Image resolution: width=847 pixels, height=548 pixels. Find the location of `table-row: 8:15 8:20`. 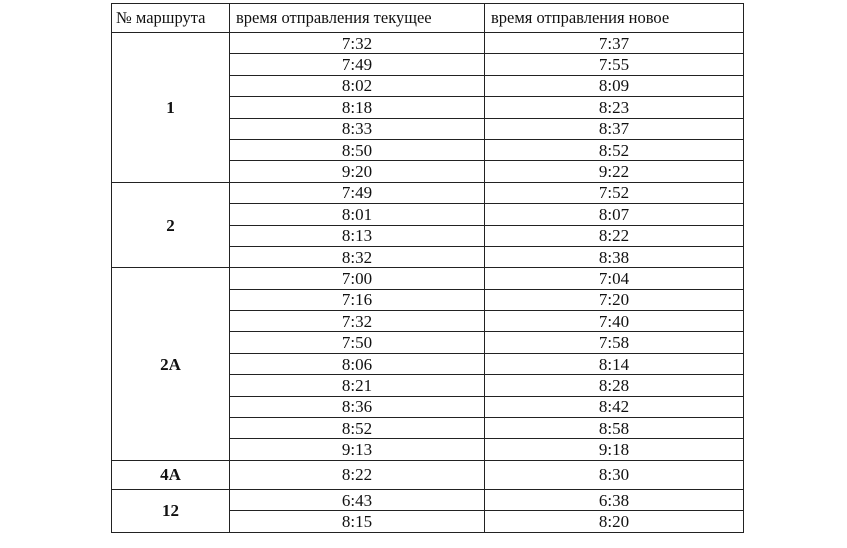

table-row: 8:15 8:20 is located at coordinates (428, 521).